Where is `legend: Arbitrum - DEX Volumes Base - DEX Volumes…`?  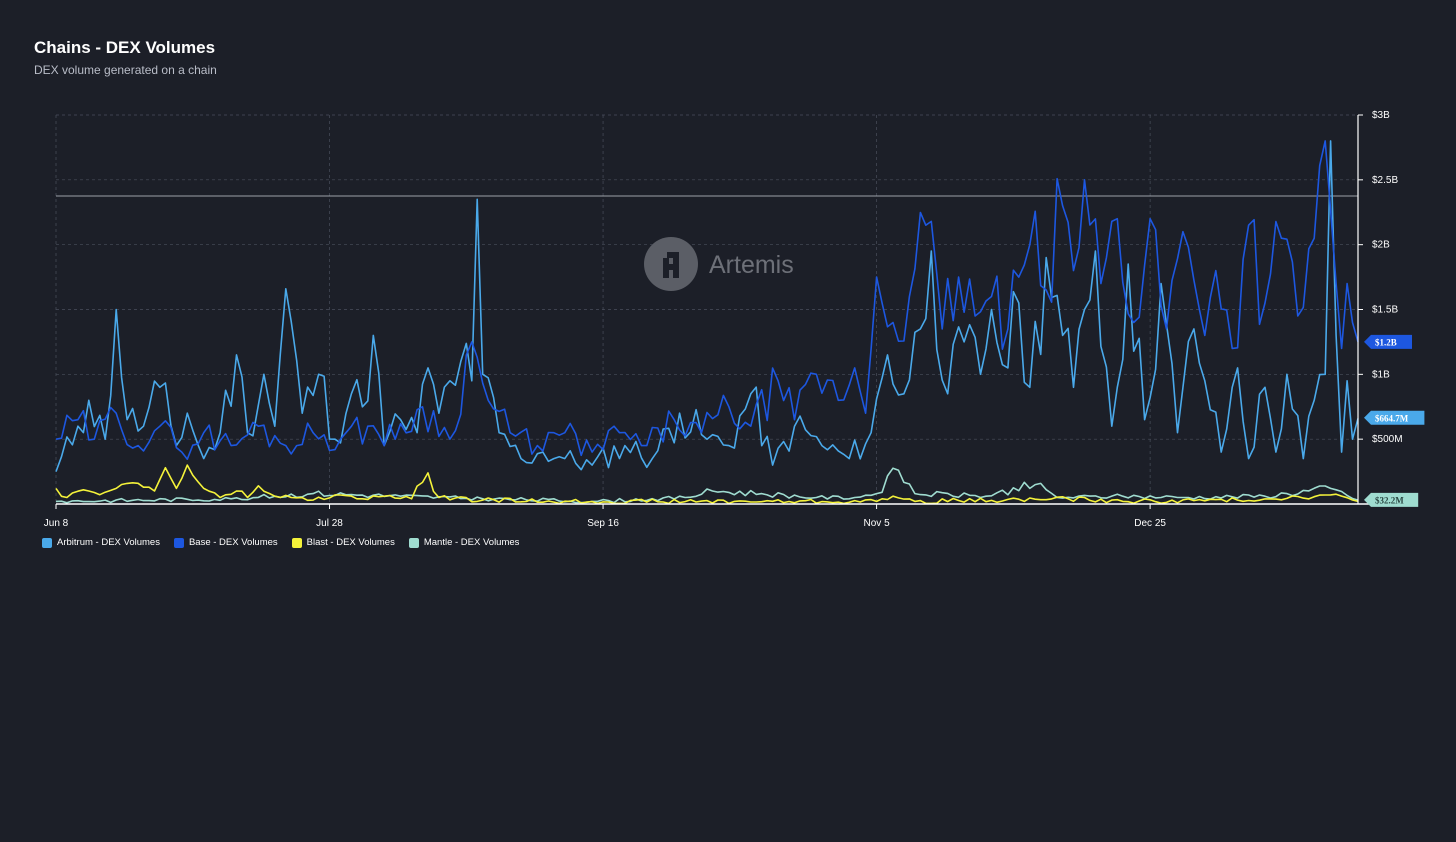 legend: Arbitrum - DEX Volumes Base - DEX Volumes… is located at coordinates (280, 542).